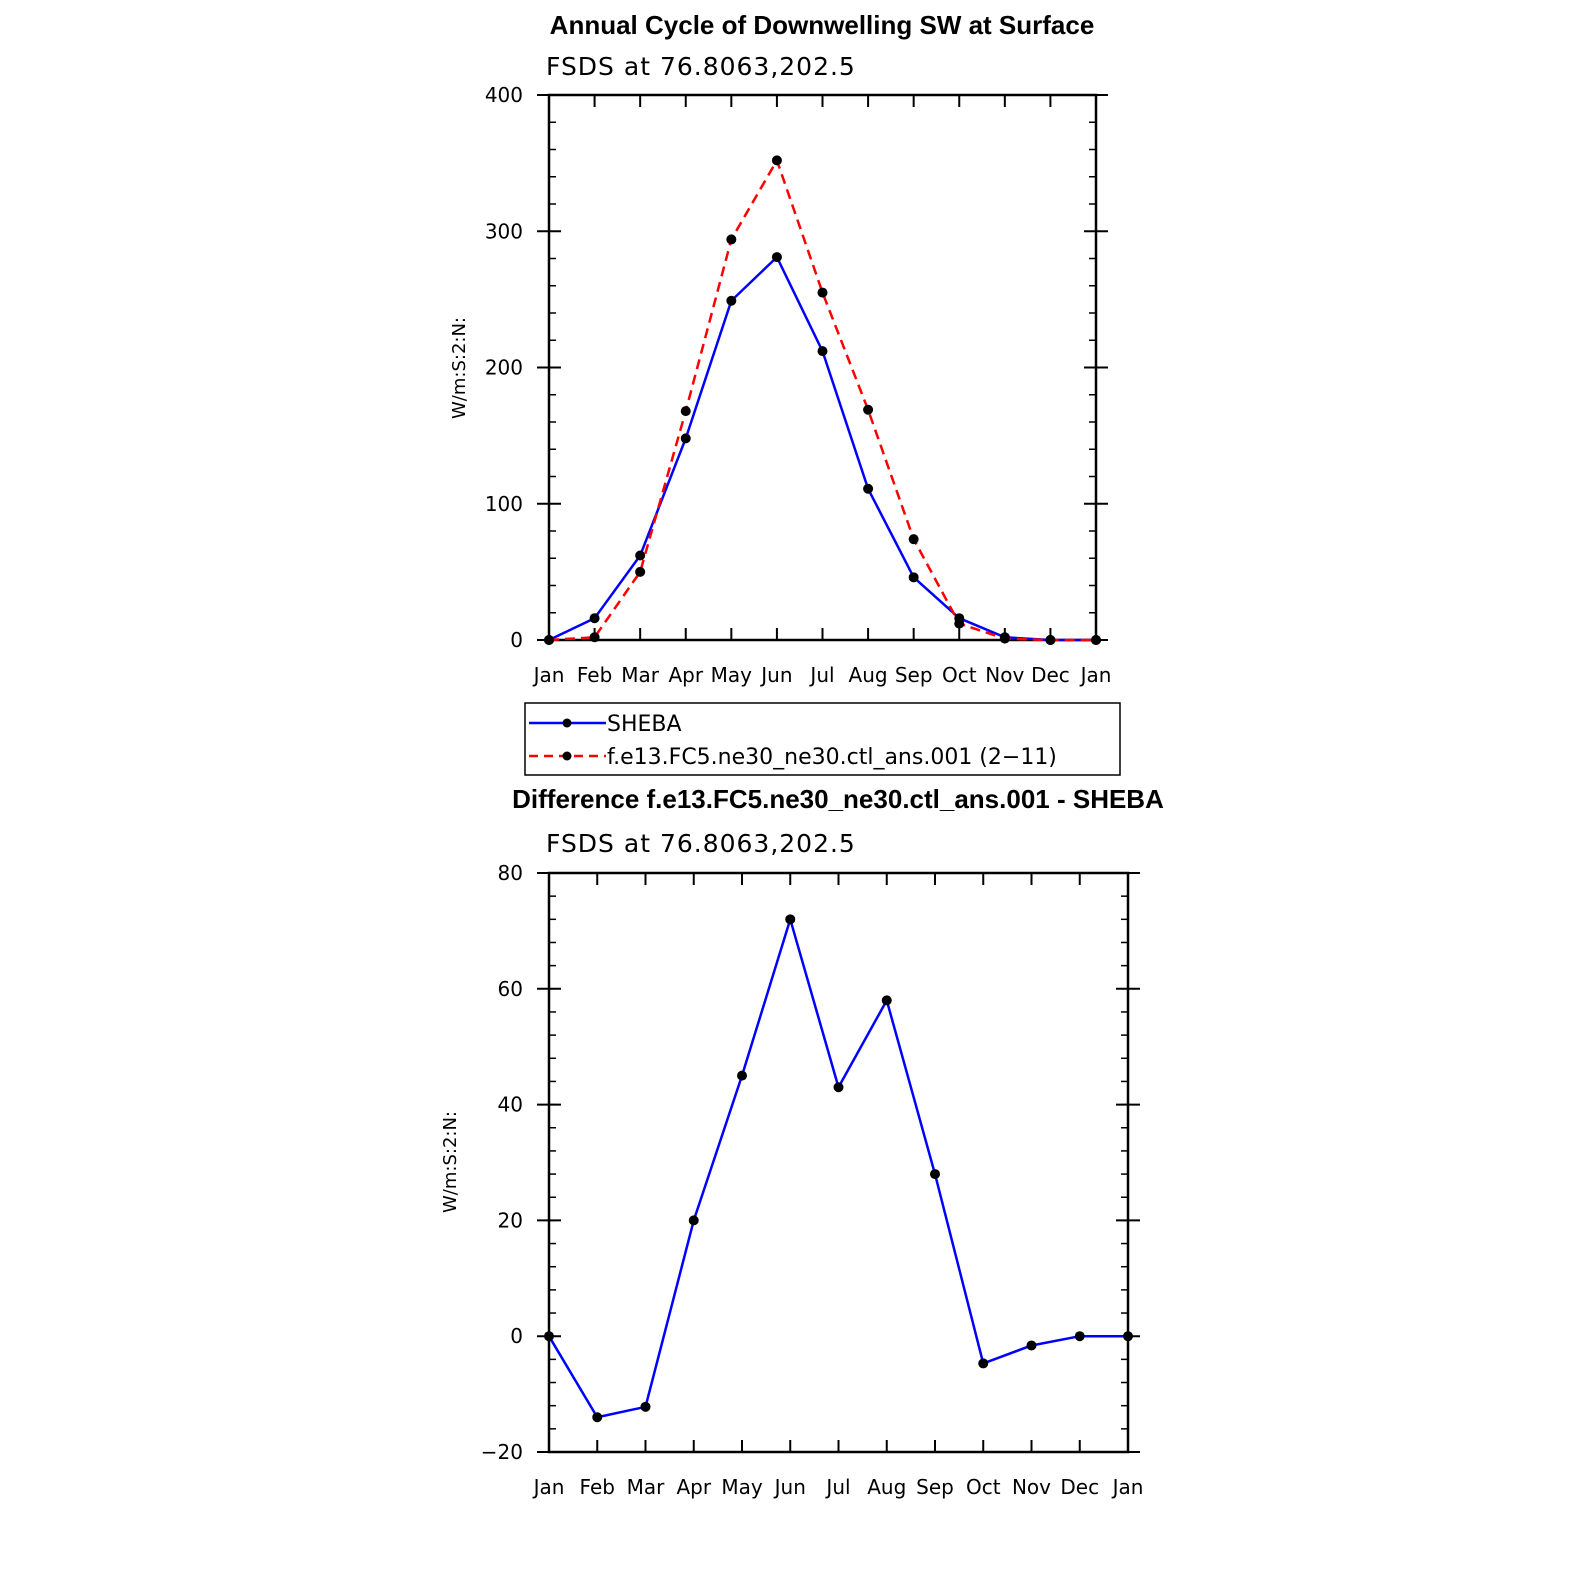 Image resolution: width=1575 pixels, height=1575 pixels. What do you see at coordinates (701, 66) in the screenshot?
I see `top-chart-subtitle: FSDS at 76.8063,202.5` at bounding box center [701, 66].